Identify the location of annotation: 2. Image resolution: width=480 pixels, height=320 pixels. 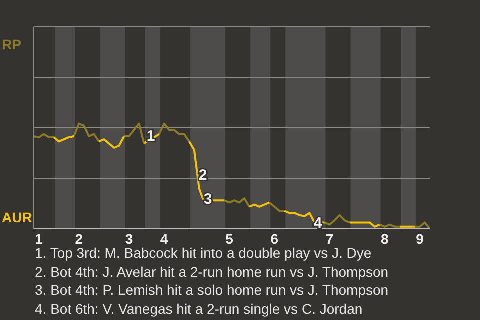
(203, 175).